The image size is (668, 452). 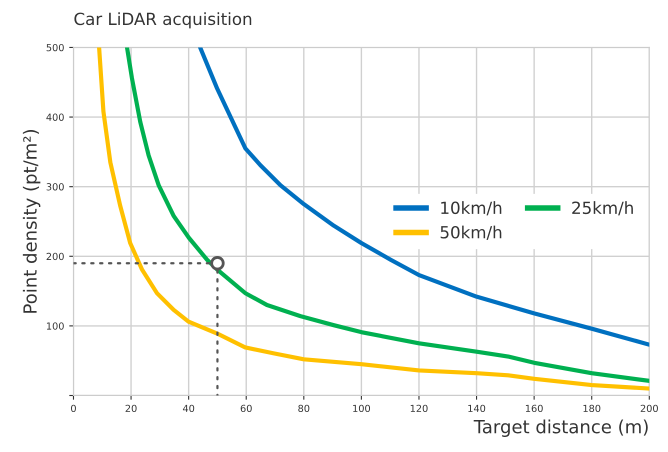 I want to click on x-tick-label: 120, so click(x=419, y=408).